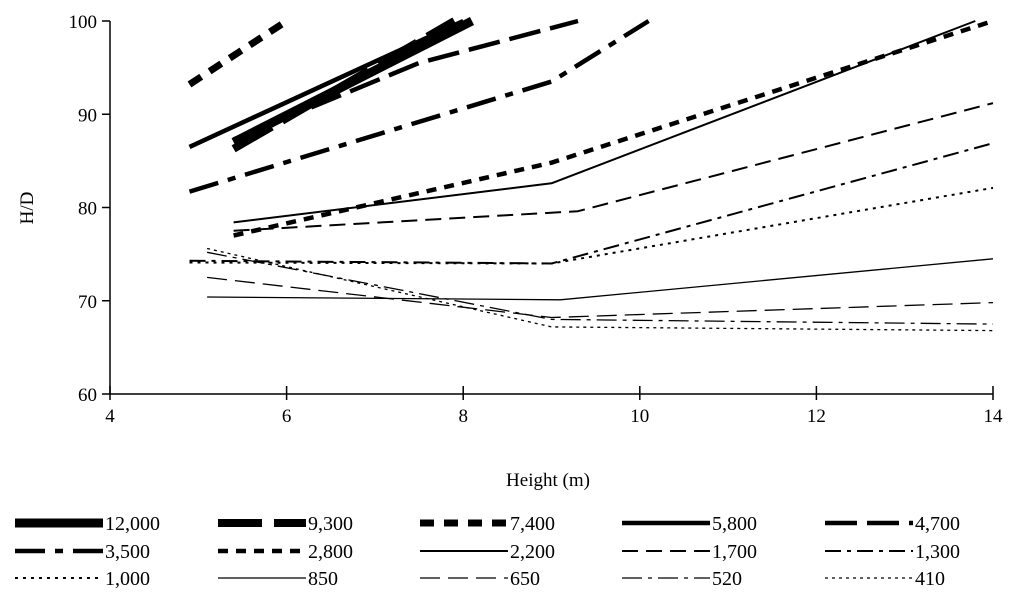 This screenshot has height=594, width=1013. Describe the element at coordinates (994, 416) in the screenshot. I see `x-tick-label: 14` at that location.